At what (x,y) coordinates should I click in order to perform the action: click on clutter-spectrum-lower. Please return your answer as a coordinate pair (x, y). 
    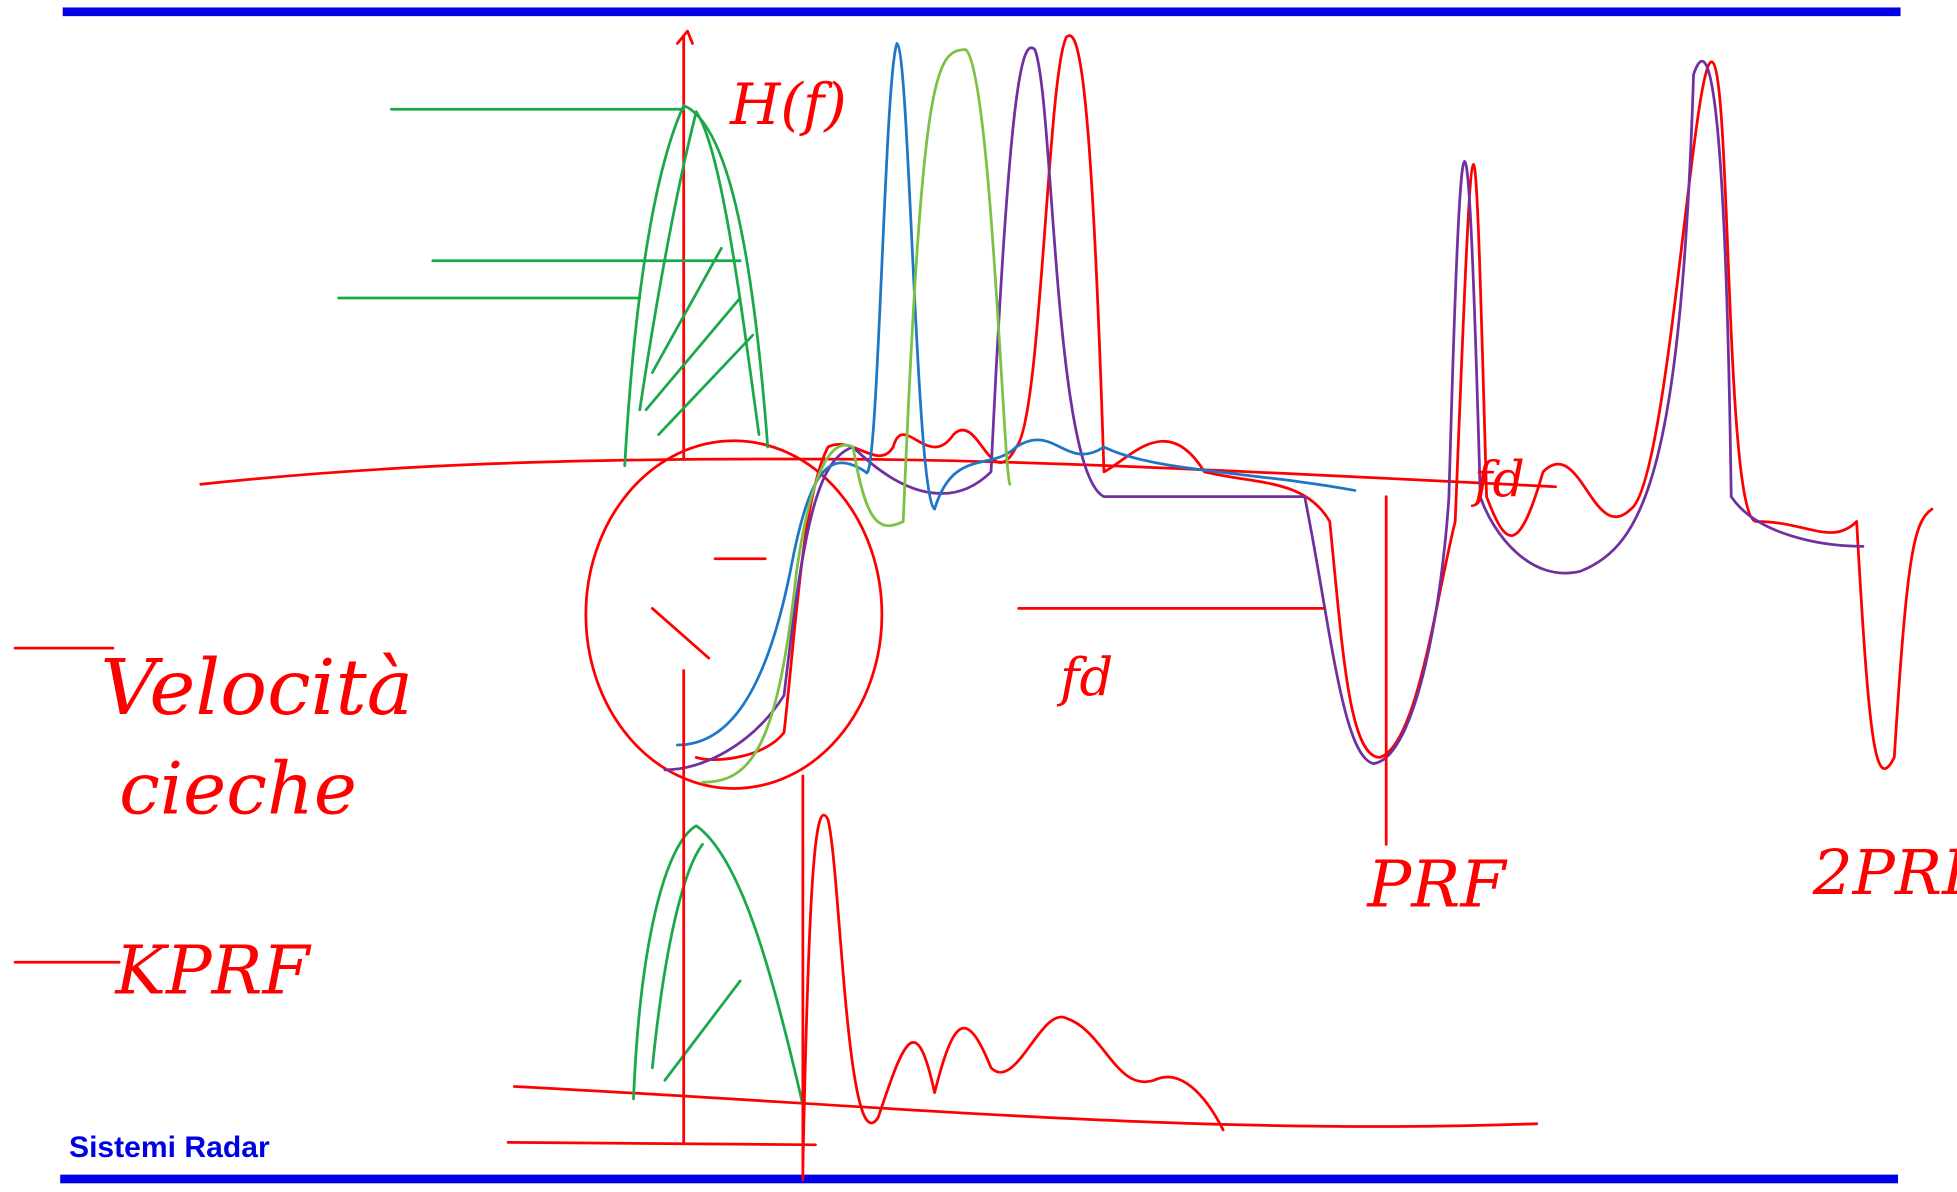
    Looking at the image, I should click on (718, 965).